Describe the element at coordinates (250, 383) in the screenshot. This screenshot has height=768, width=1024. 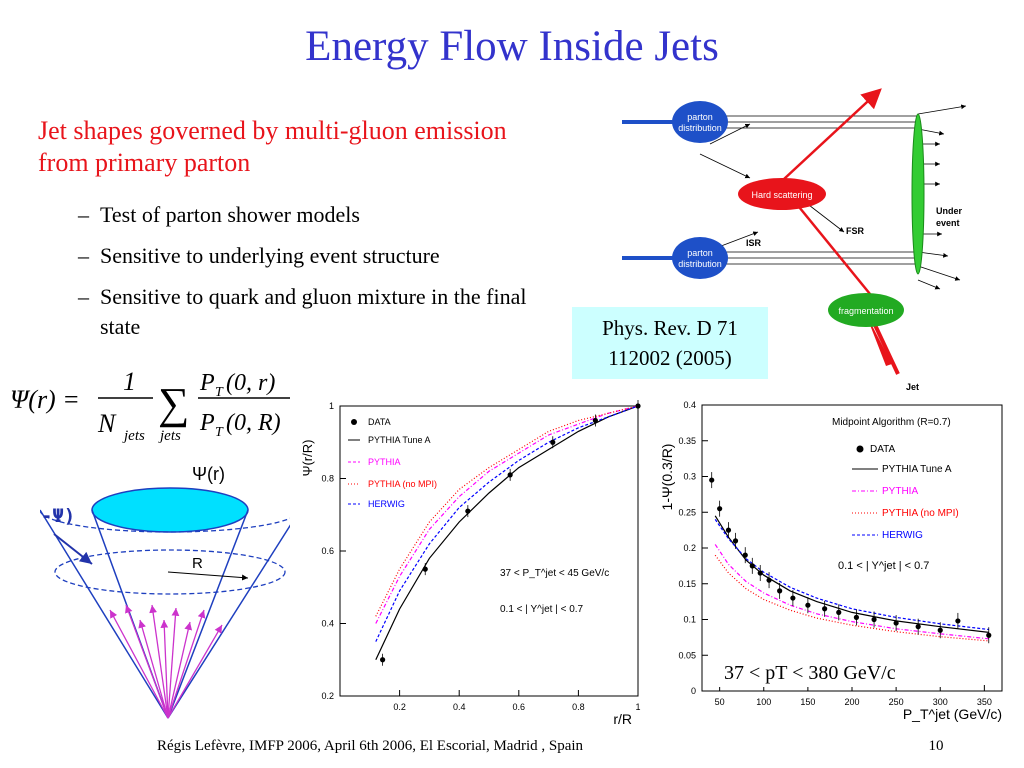
I see `formula-num-2-args: (0, r)` at that location.